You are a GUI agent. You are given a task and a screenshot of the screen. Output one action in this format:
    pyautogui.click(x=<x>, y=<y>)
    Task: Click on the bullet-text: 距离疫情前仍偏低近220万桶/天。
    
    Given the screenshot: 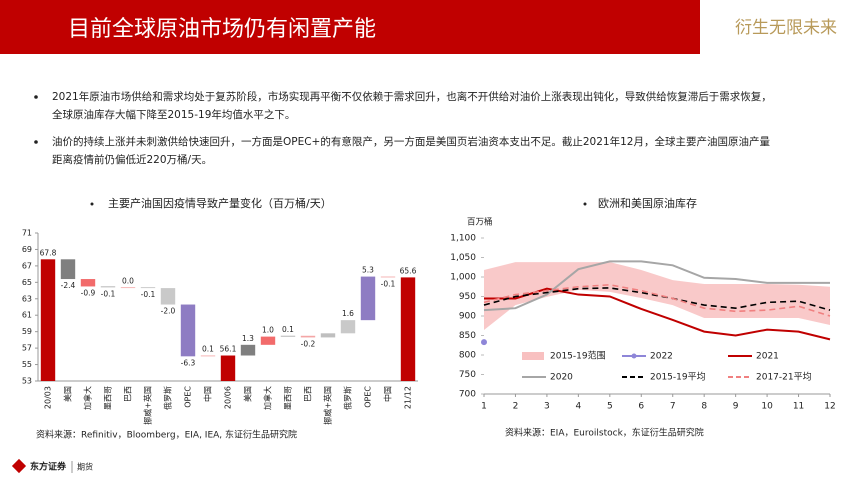 What is the action you would take?
    pyautogui.click(x=132, y=159)
    